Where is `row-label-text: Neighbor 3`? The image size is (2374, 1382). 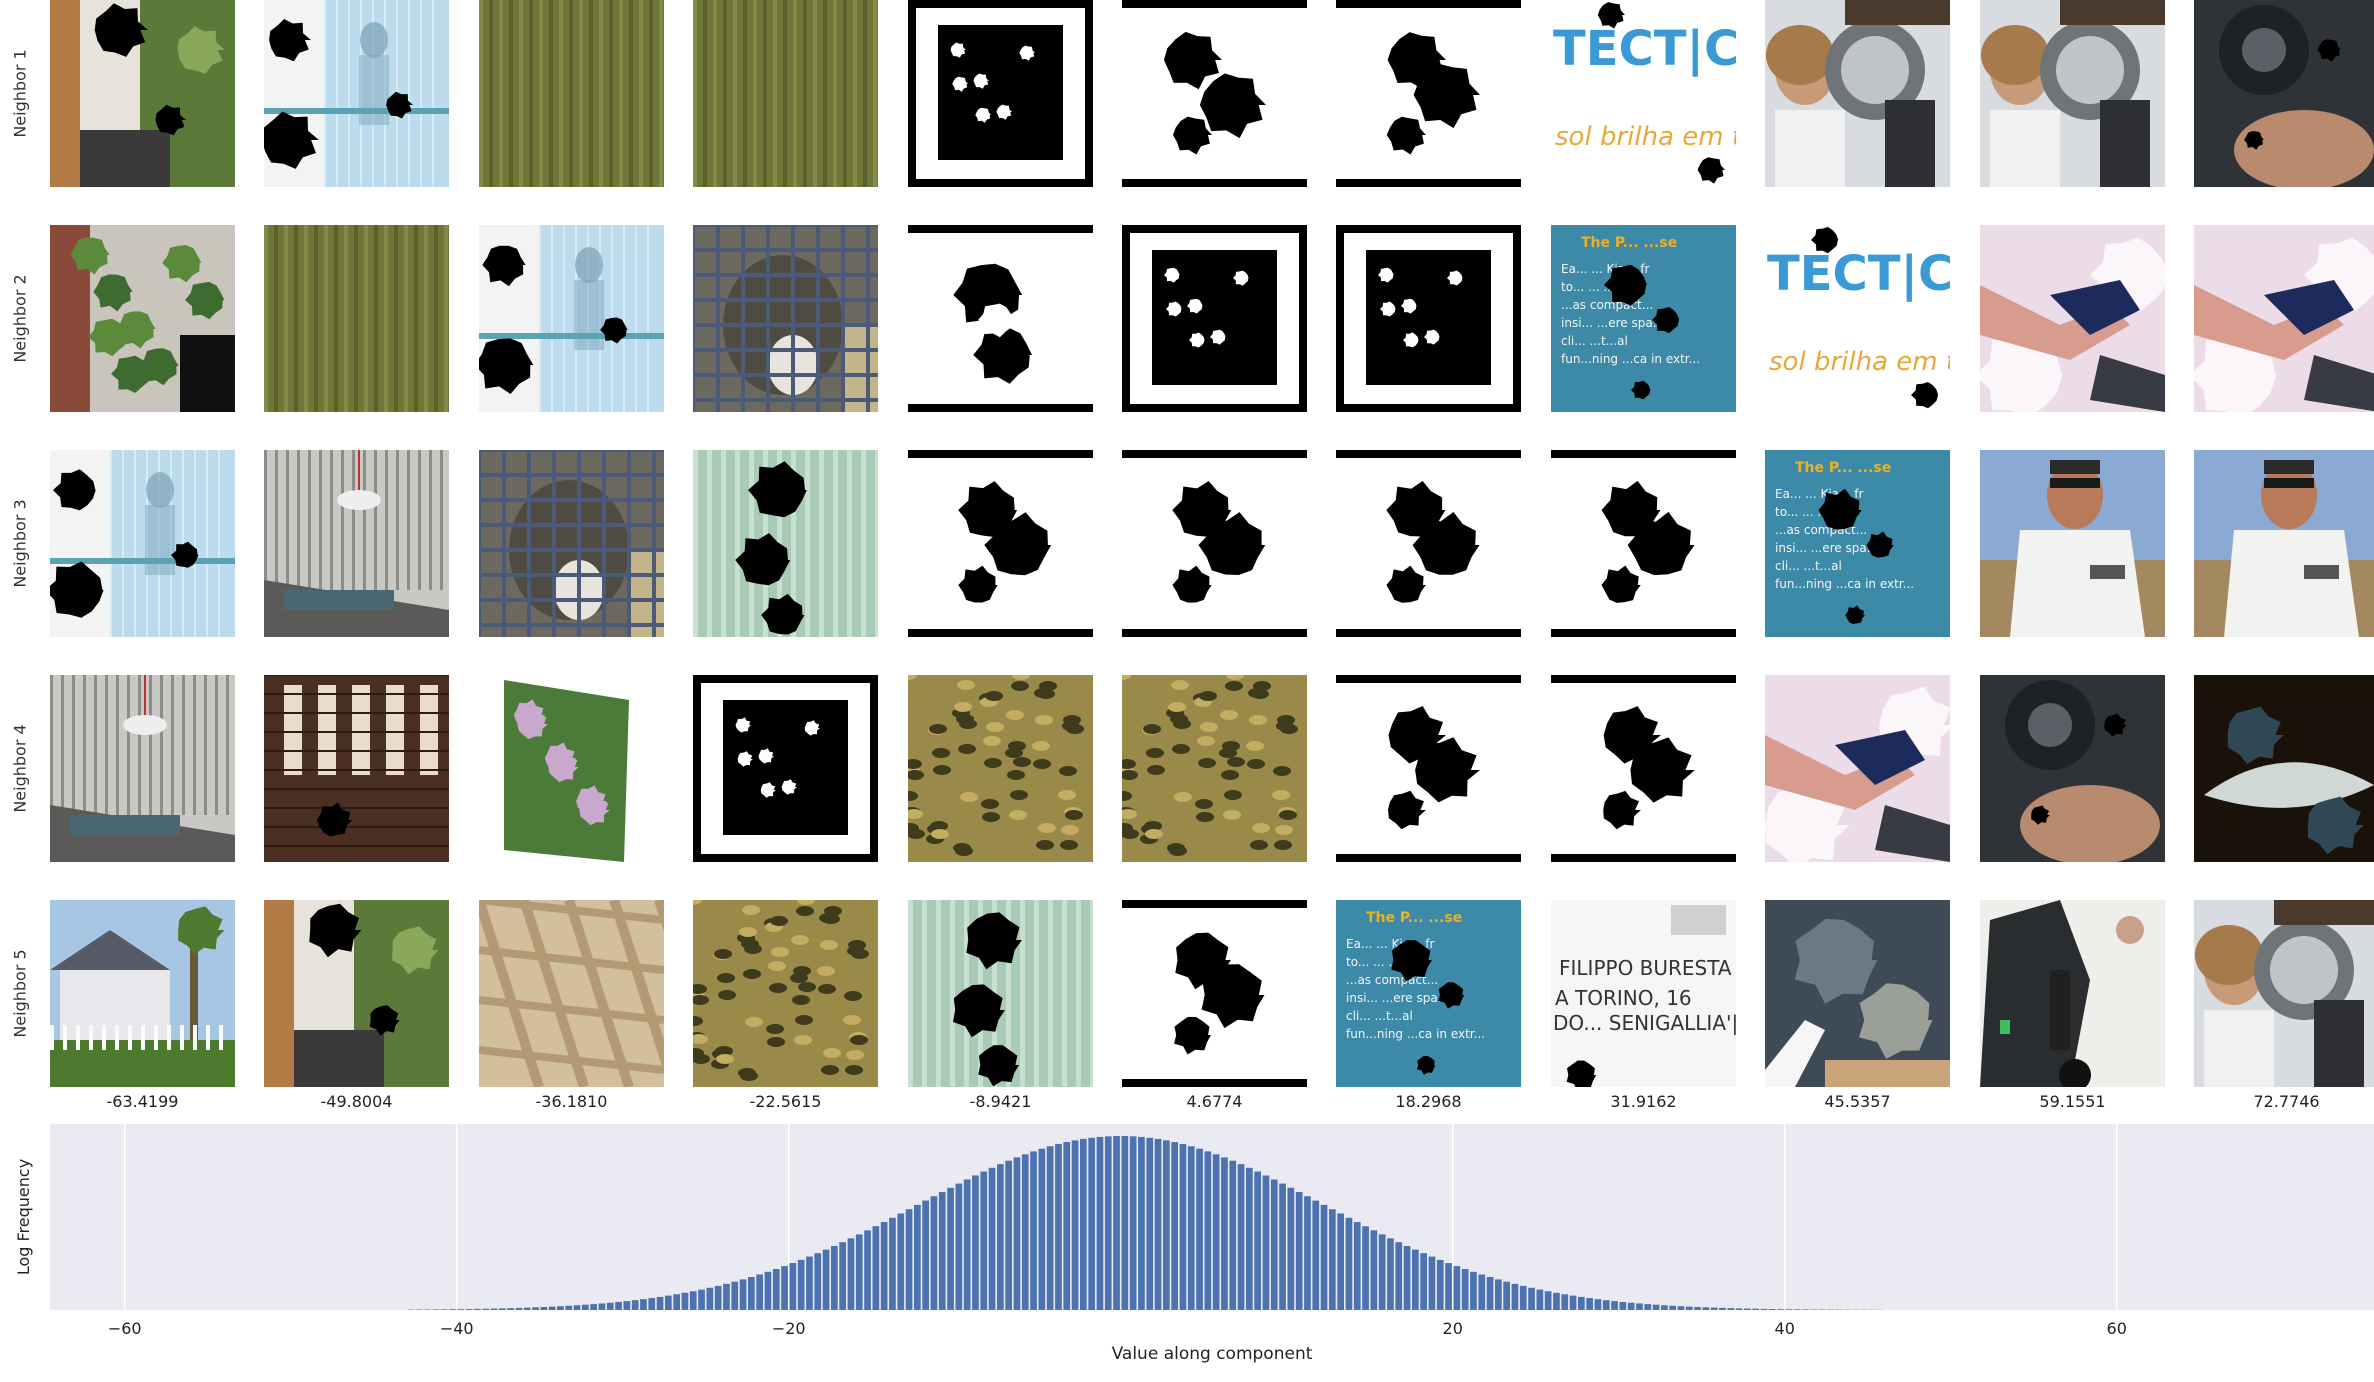 row-label-text: Neighbor 3 is located at coordinates (20, 543).